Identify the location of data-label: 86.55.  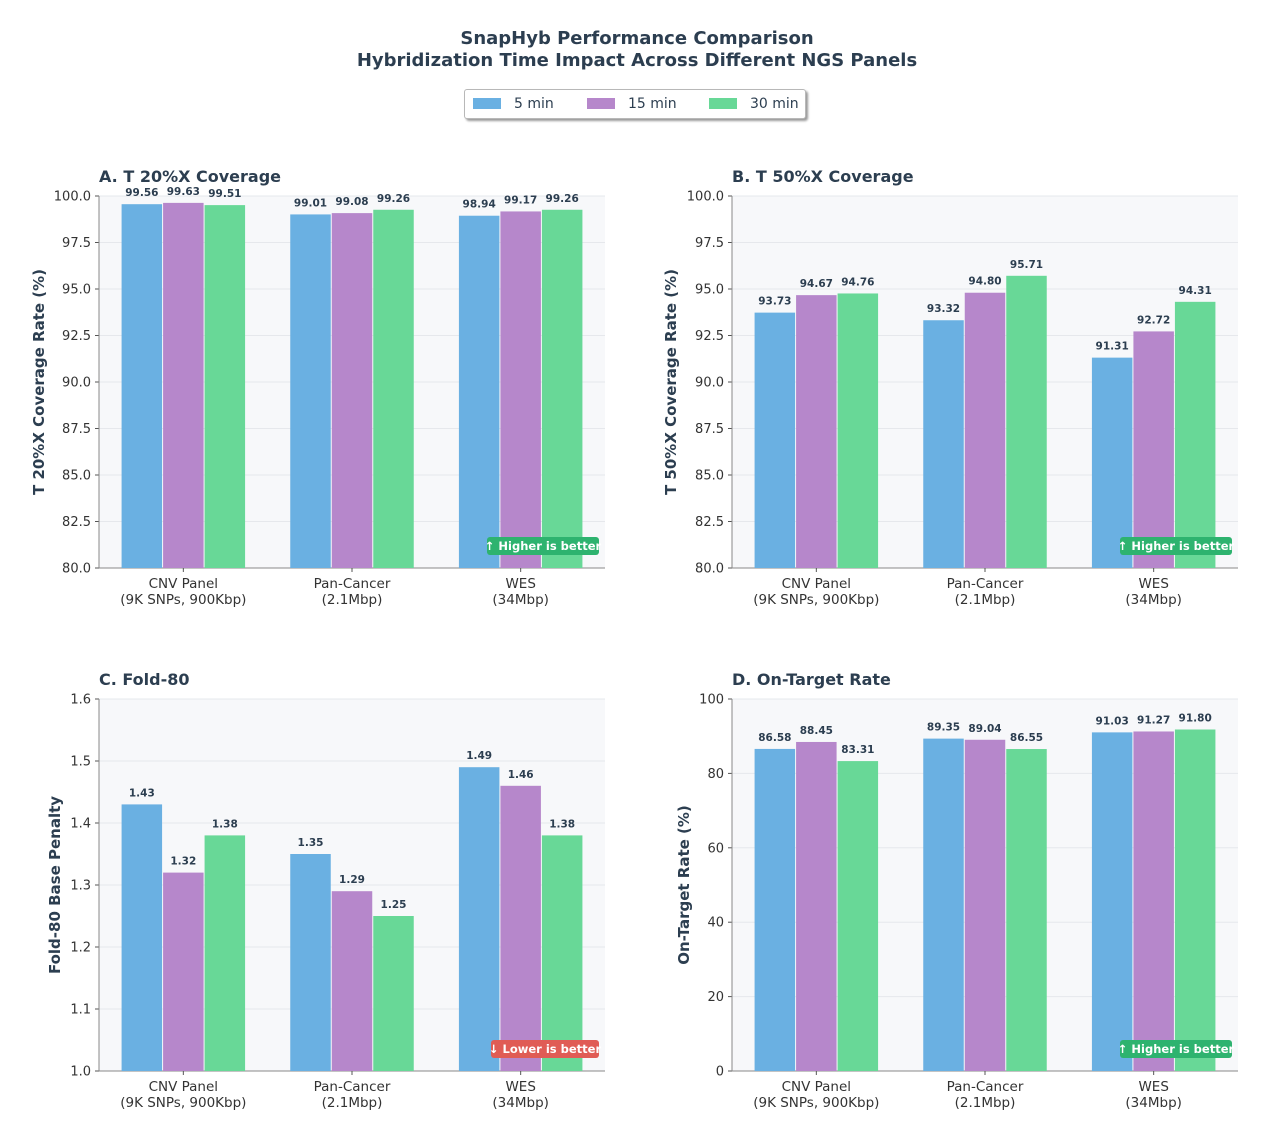
(1026, 738).